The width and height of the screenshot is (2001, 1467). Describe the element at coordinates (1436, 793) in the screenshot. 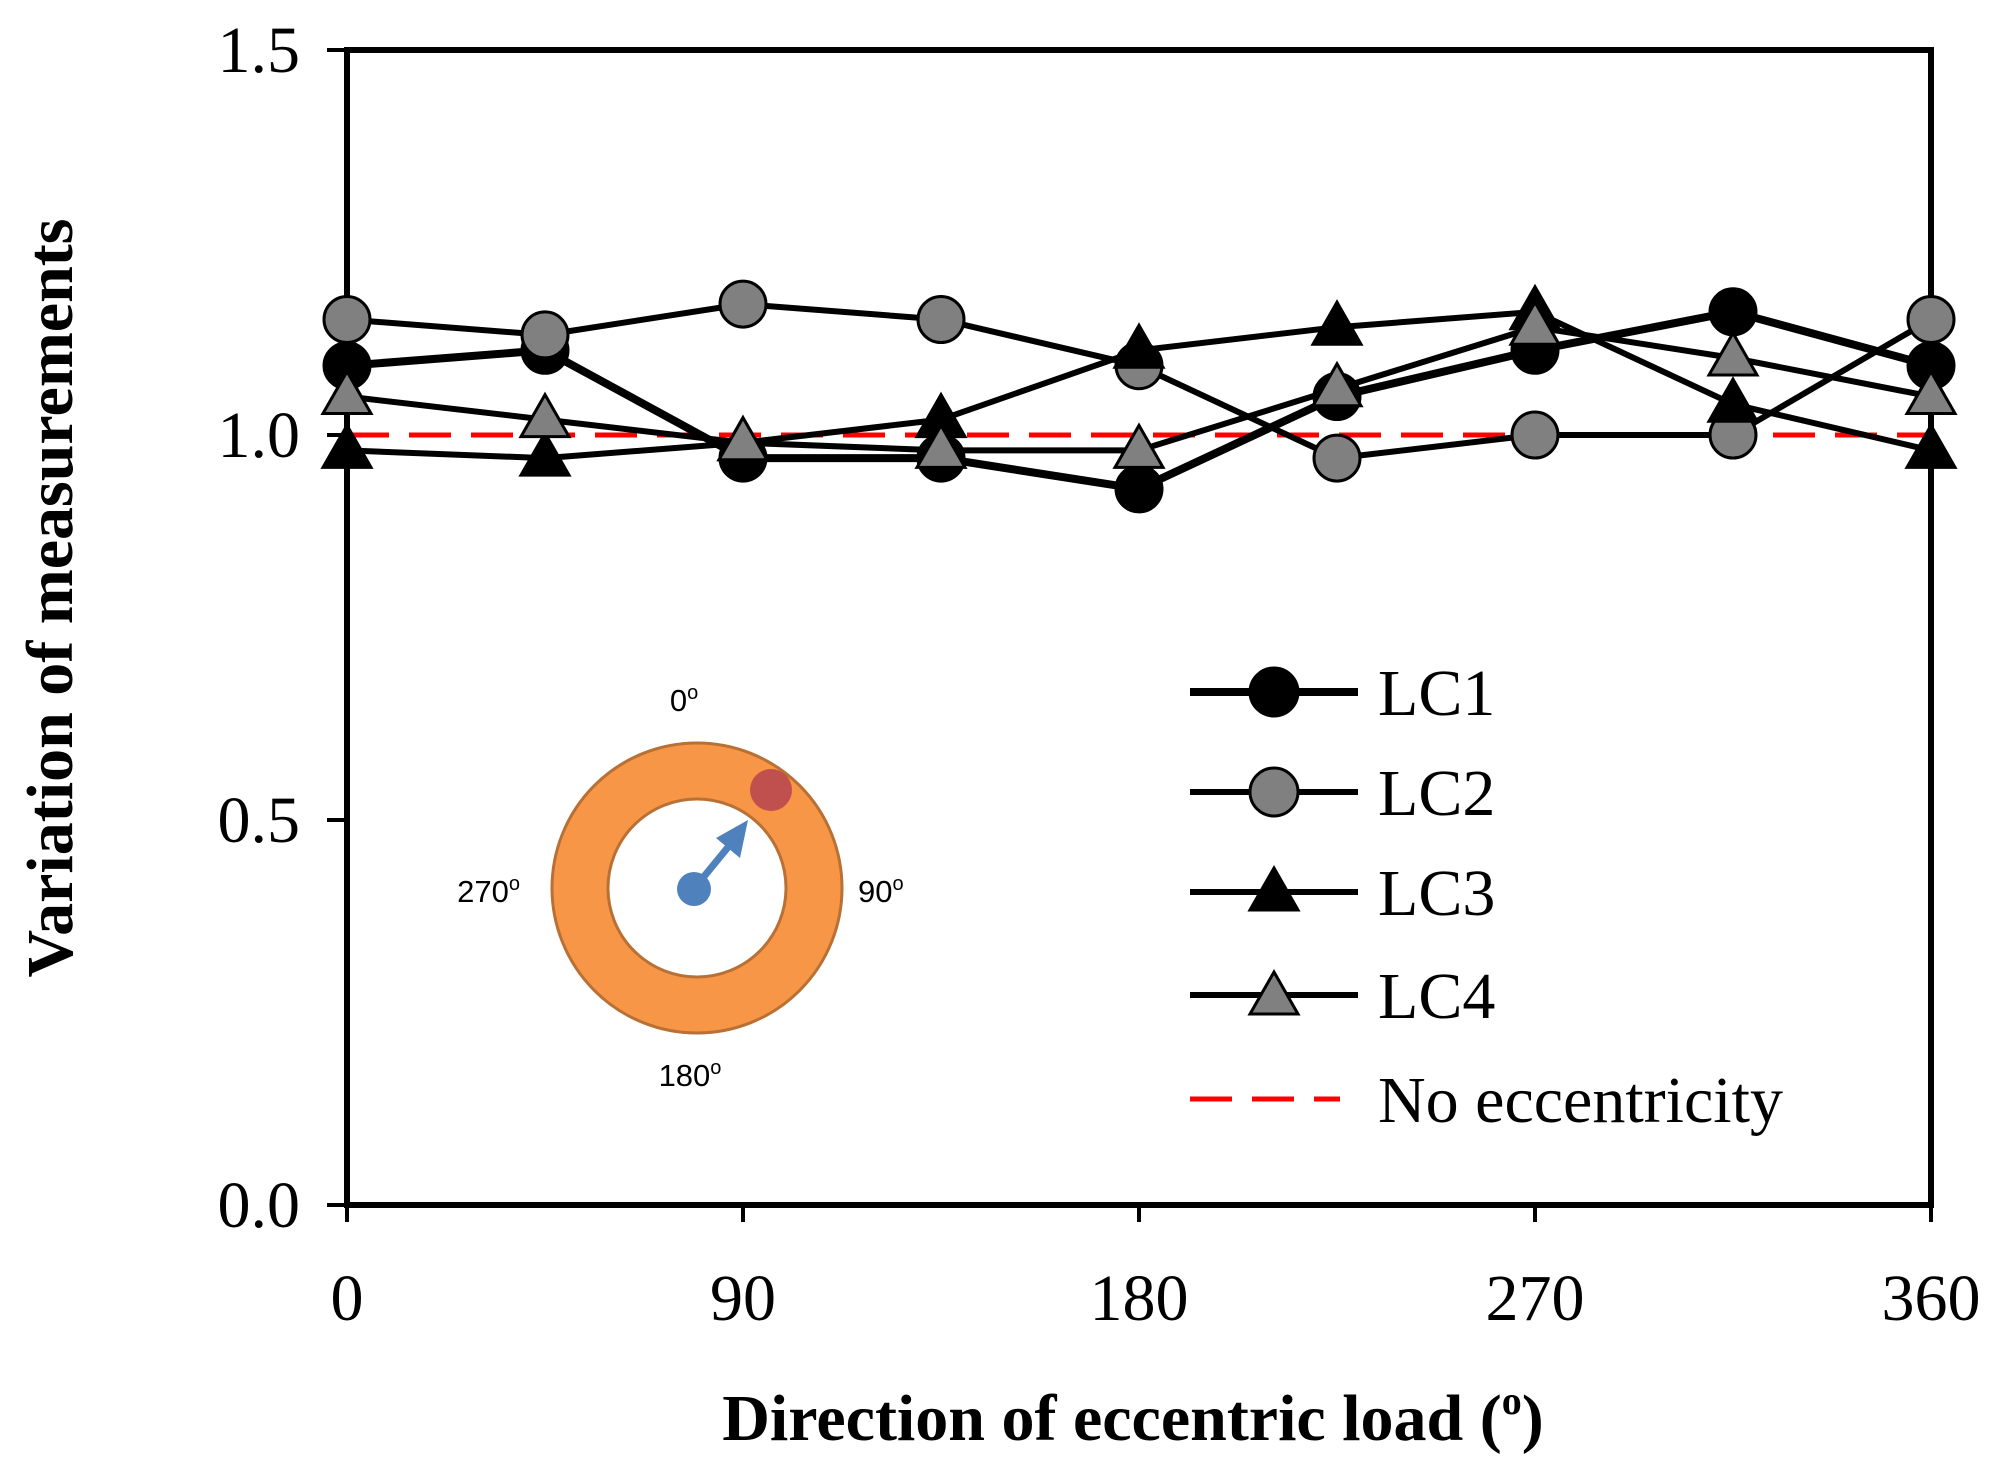

I see `legend-label-lc2: LC2` at that location.